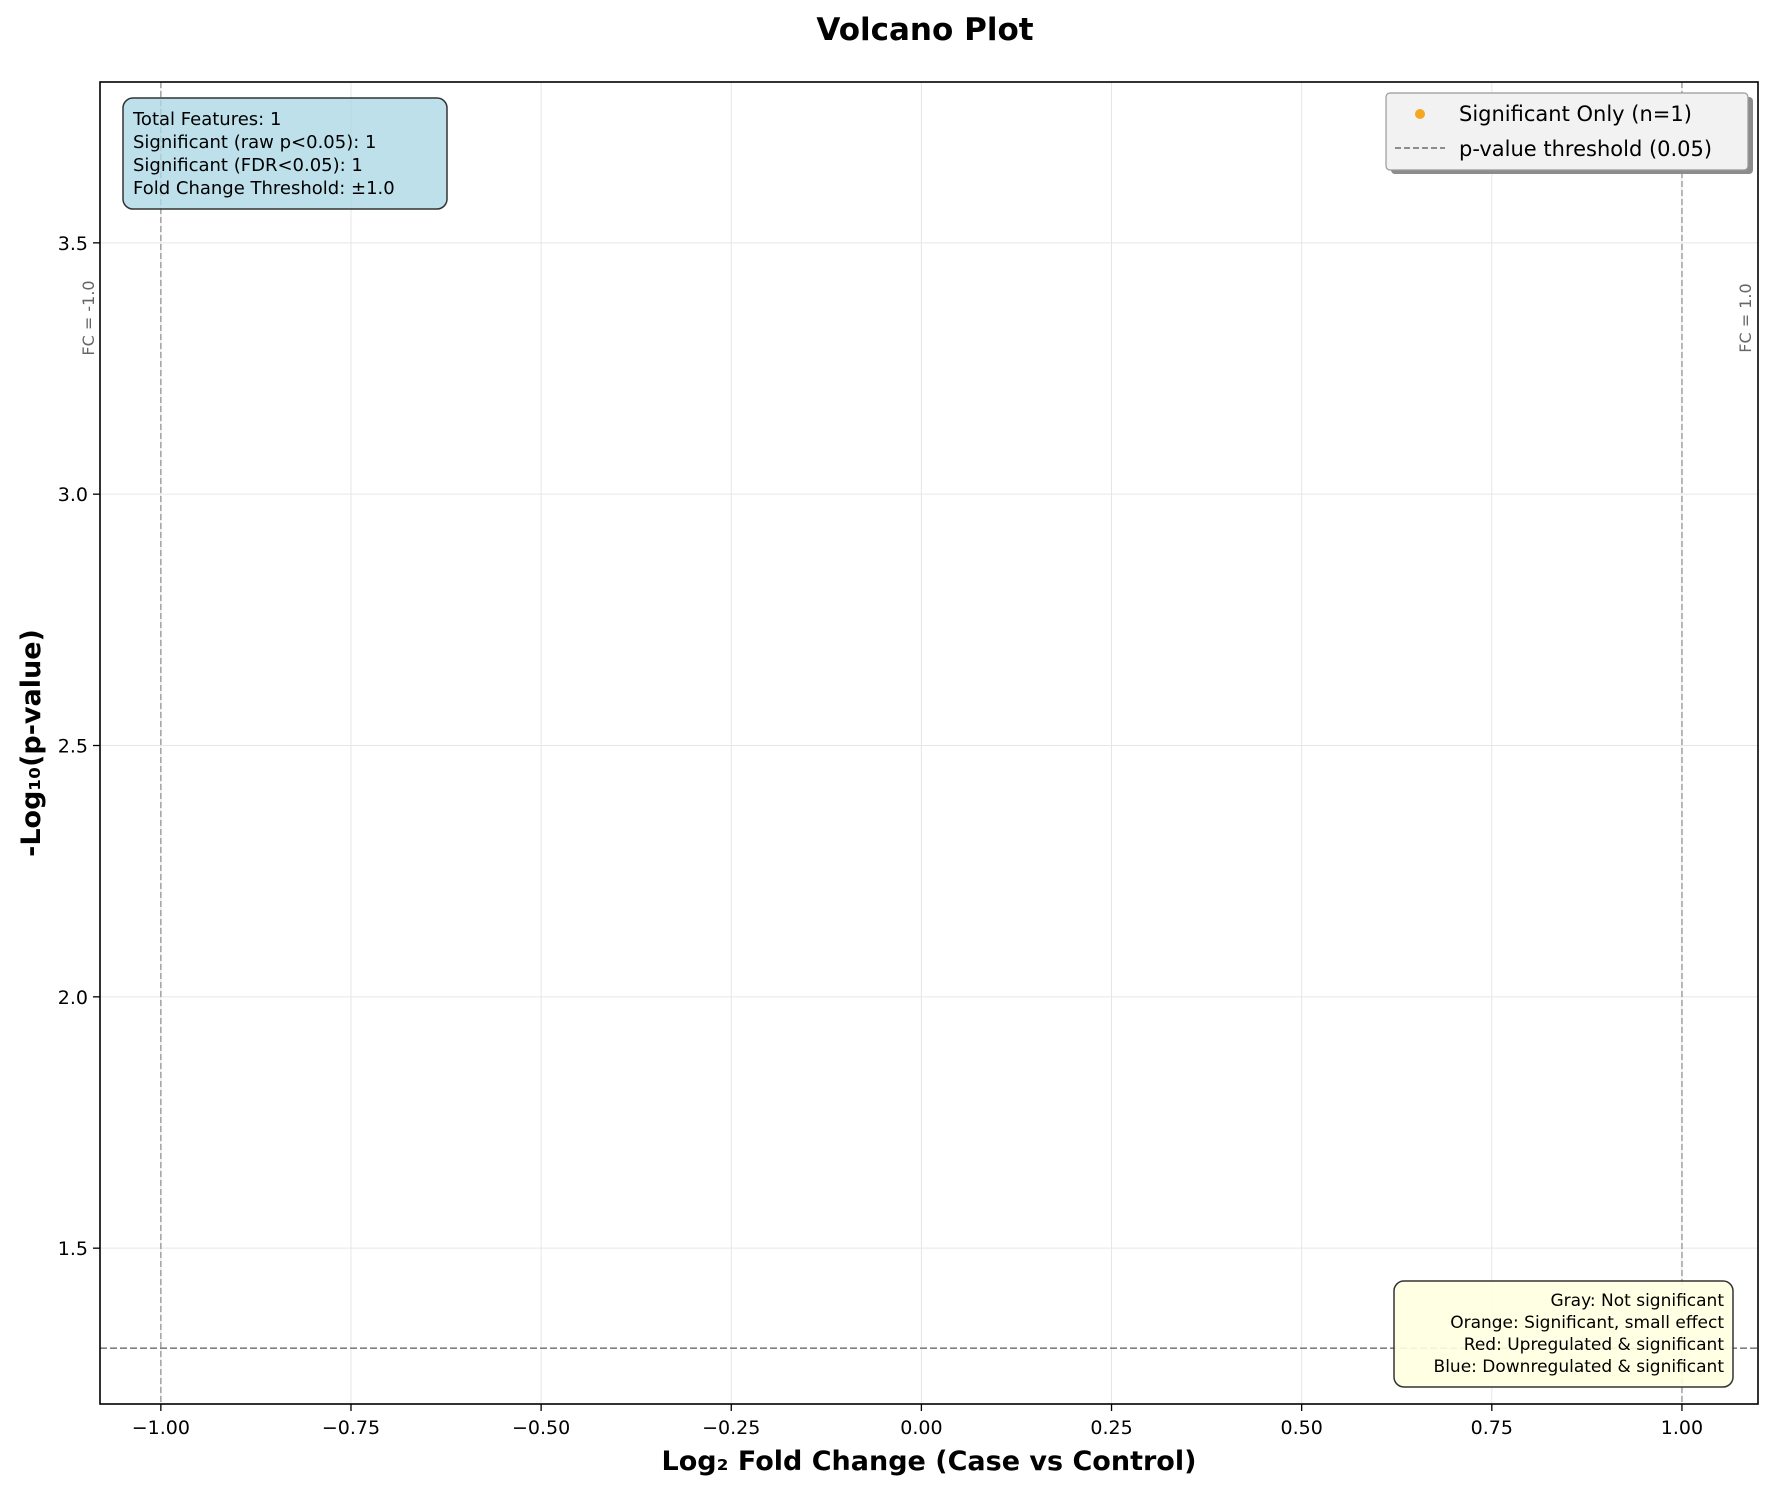 This screenshot has height=1487, width=1785. Describe the element at coordinates (921, 1428) in the screenshot. I see `x-tick-label: 0.00` at that location.